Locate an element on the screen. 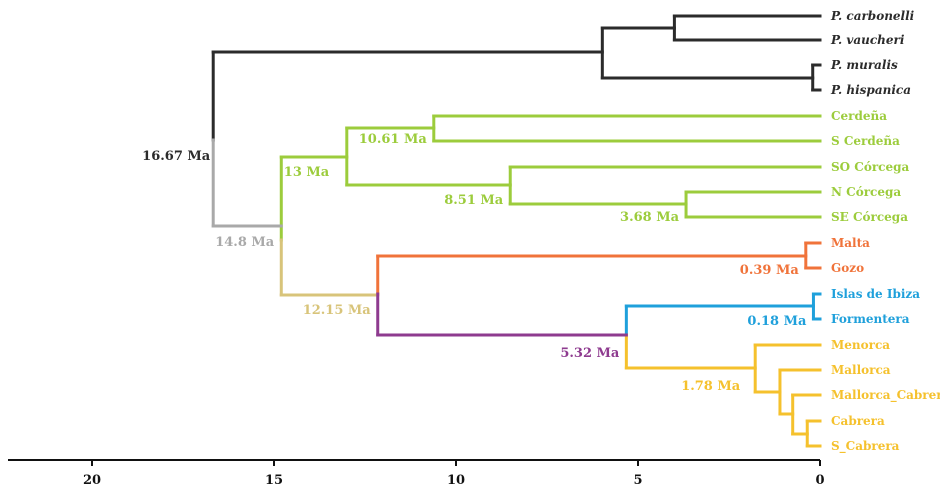  node-age-label: 12.15 Ma is located at coordinates (337, 310).